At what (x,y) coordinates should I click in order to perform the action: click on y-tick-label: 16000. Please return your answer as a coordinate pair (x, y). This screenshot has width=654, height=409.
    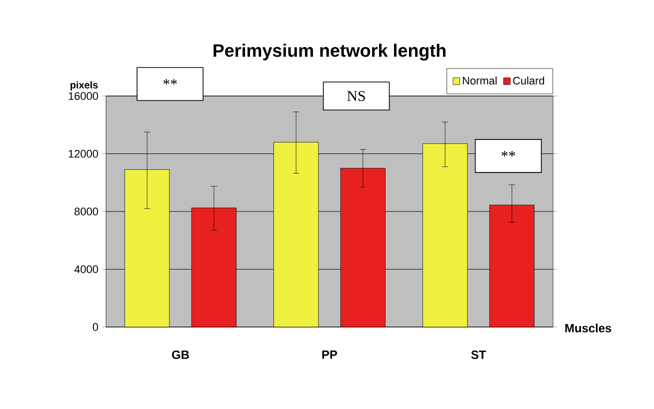
    Looking at the image, I should click on (83, 96).